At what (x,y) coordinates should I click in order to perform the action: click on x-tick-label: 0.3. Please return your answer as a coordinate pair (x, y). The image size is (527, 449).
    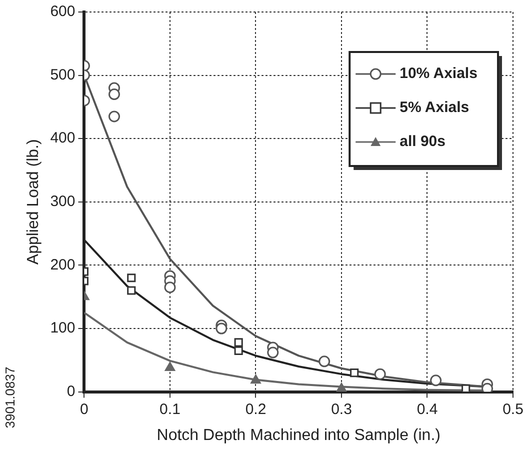
    Looking at the image, I should click on (341, 409).